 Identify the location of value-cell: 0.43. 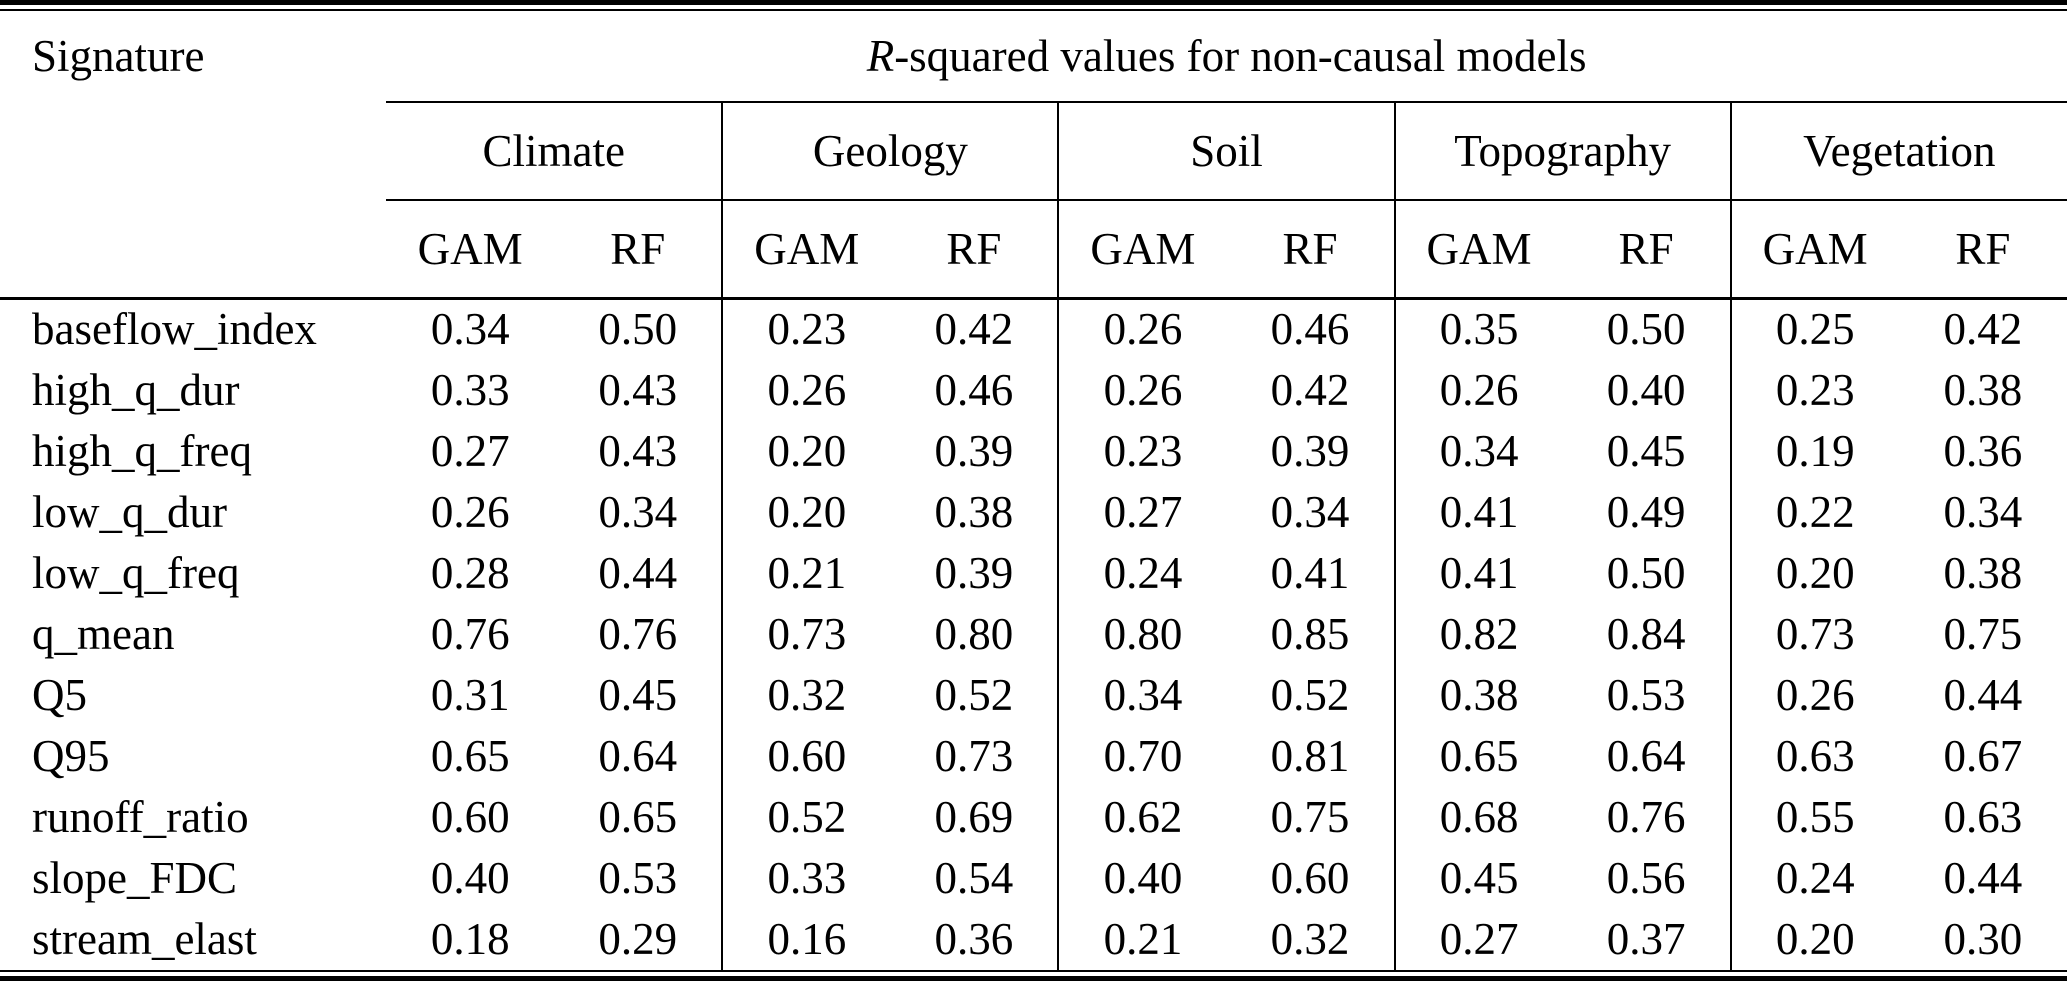
(638, 450).